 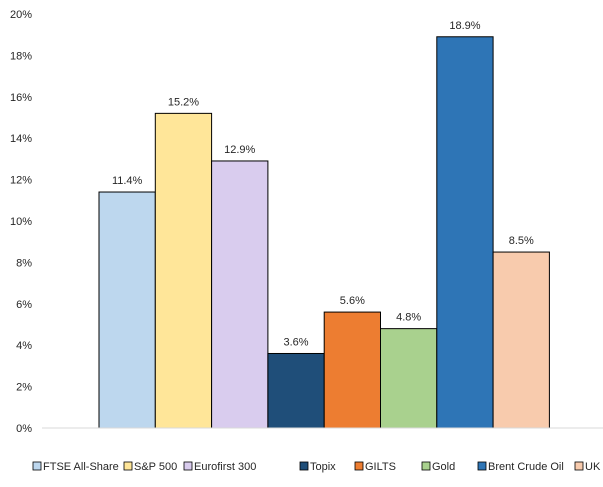 What do you see at coordinates (296, 342) in the screenshot?
I see `data-label: 3.6%` at bounding box center [296, 342].